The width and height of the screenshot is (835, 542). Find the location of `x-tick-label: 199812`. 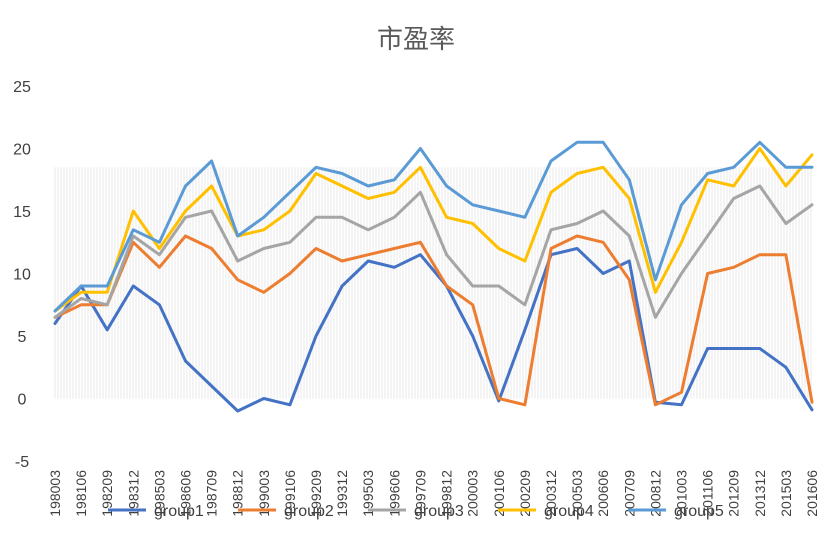

x-tick-label: 199812 is located at coordinates (447, 493).